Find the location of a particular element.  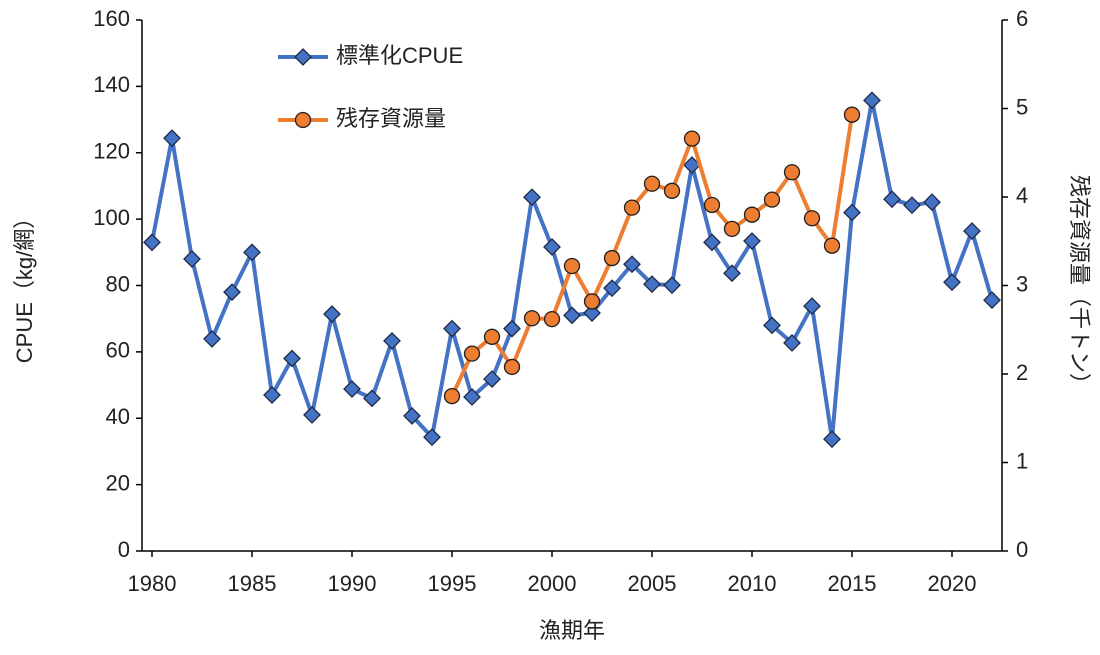

y2-tick-label: 4 is located at coordinates (1022, 195).